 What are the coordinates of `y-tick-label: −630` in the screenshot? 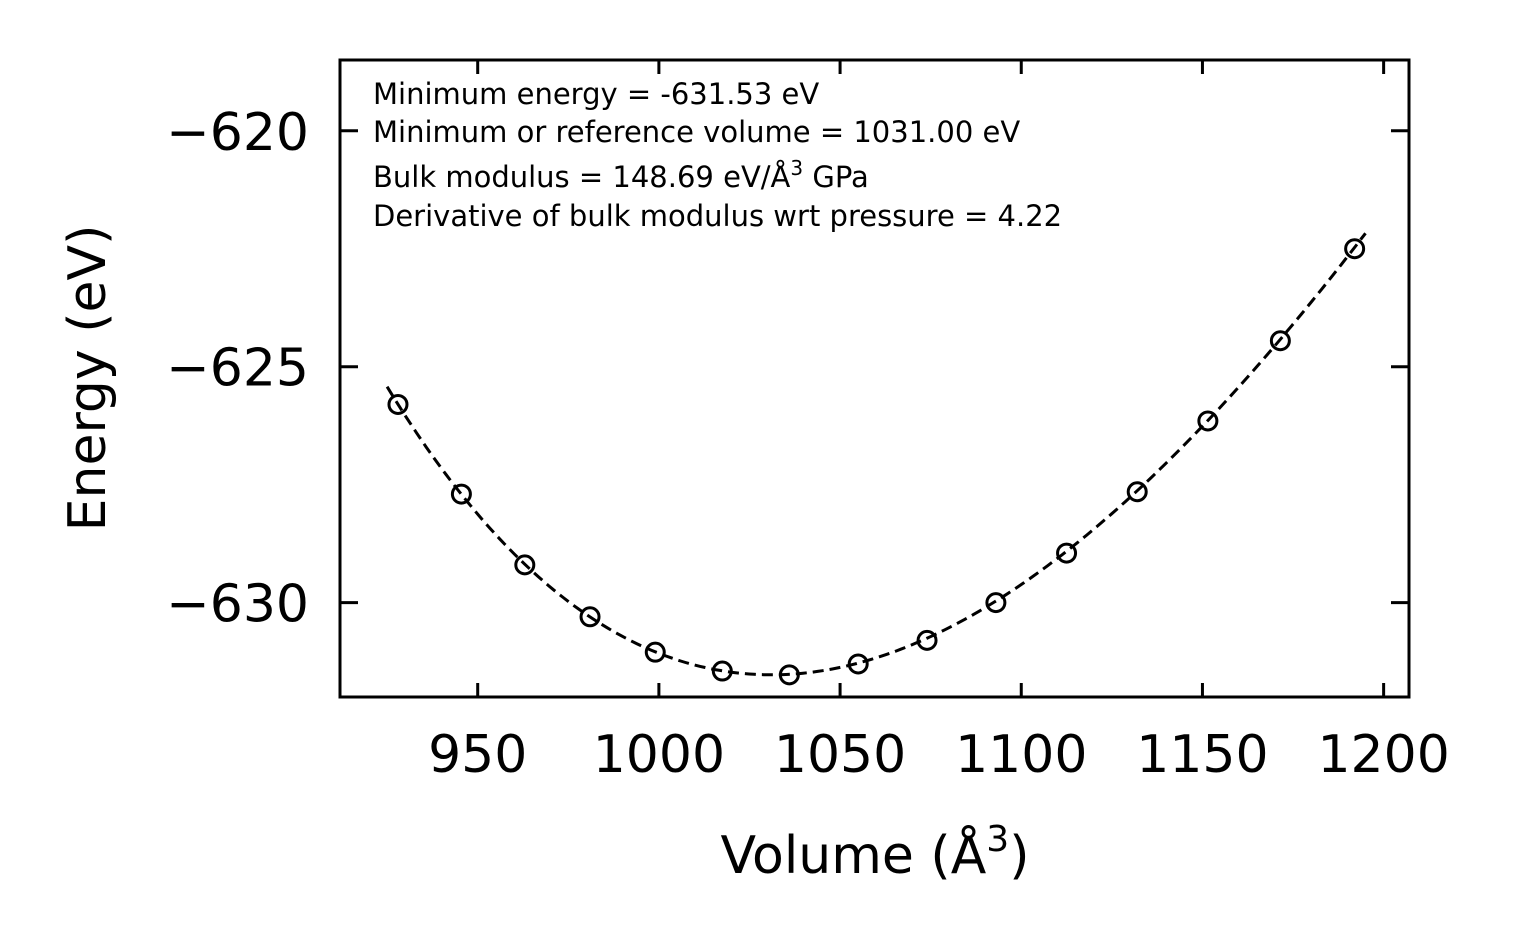 It's located at (237, 605).